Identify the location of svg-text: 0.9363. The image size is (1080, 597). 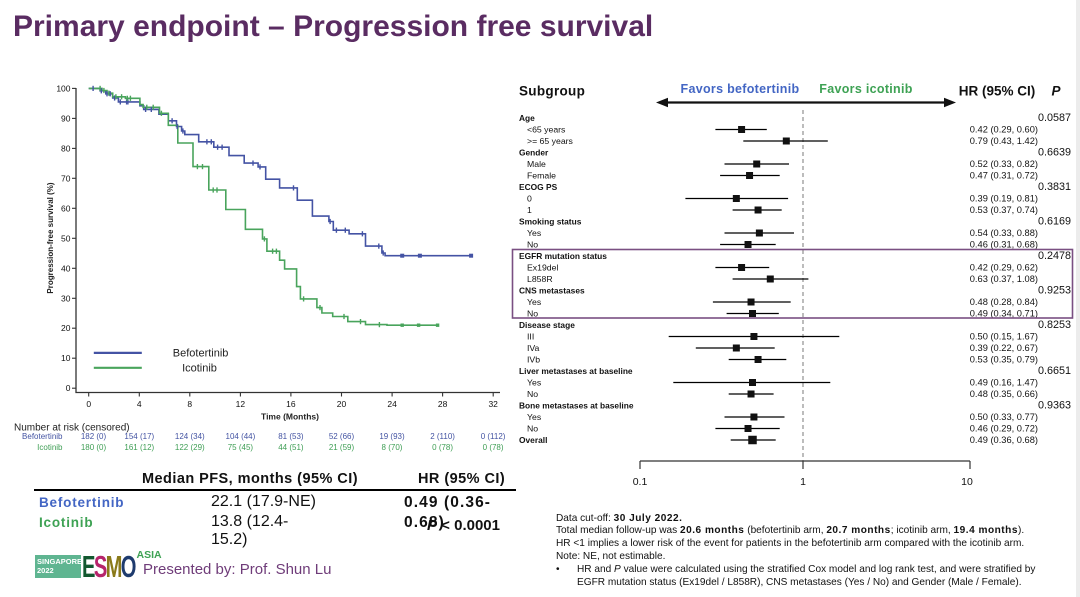
(1054, 406).